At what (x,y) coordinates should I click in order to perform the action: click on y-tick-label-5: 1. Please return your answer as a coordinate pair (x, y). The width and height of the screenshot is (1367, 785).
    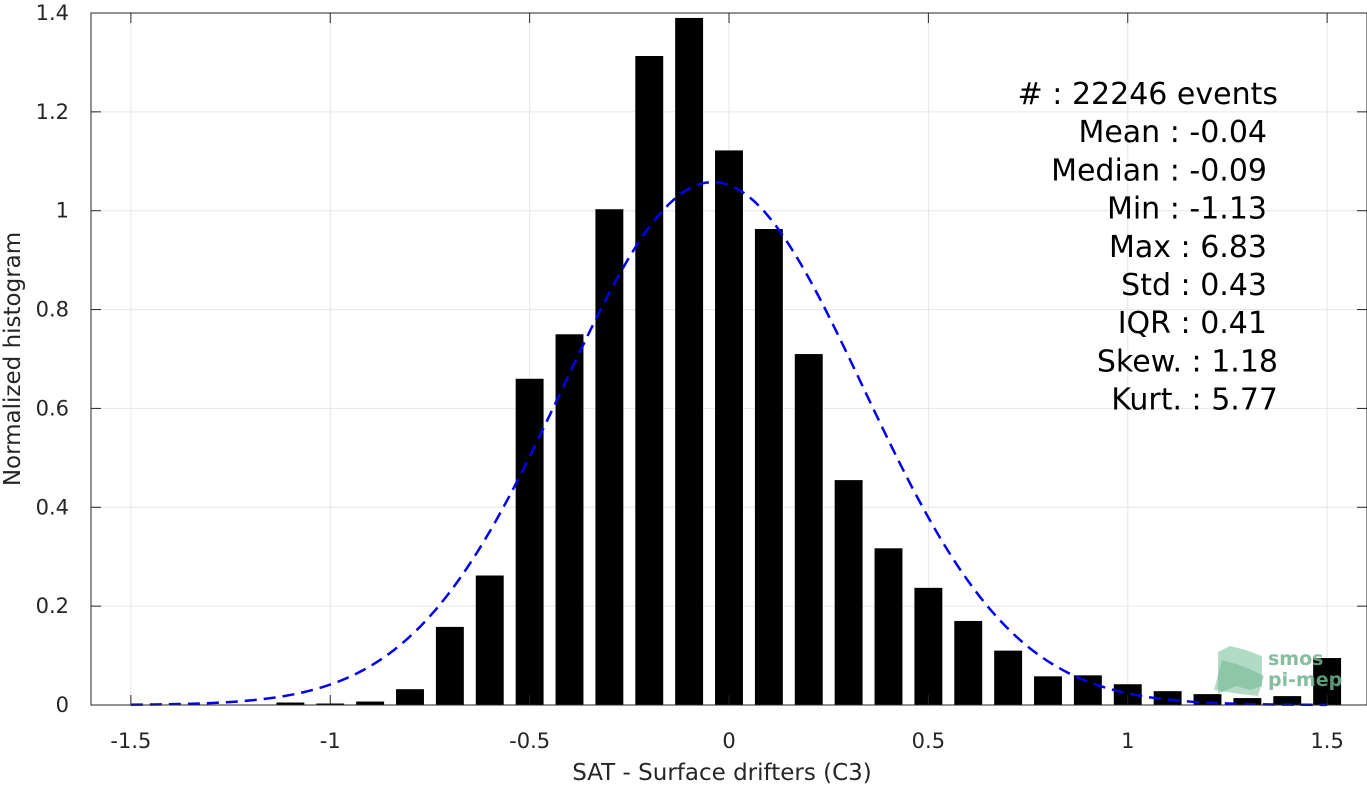
    Looking at the image, I should click on (62, 211).